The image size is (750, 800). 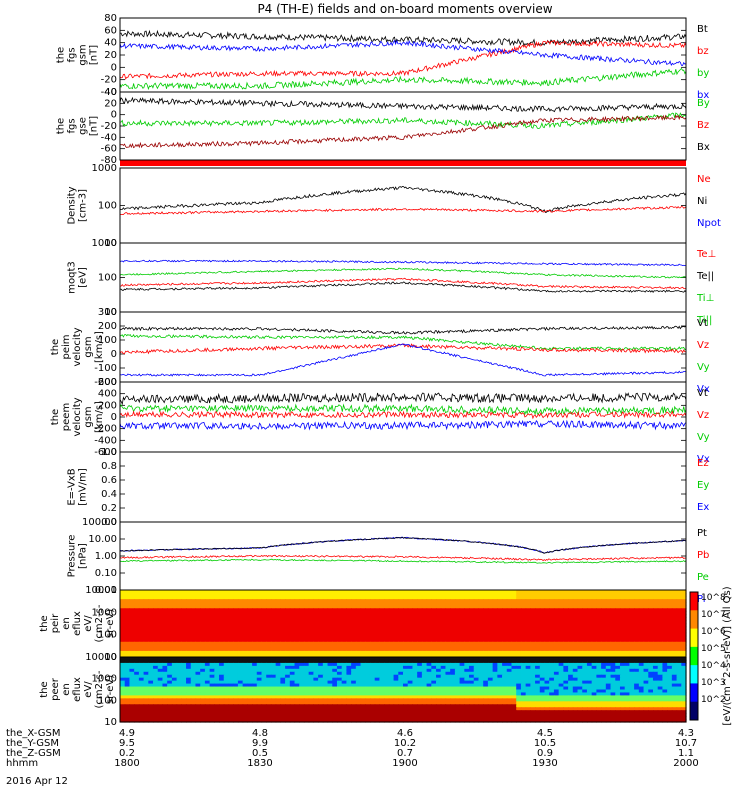 What do you see at coordinates (88, 623) in the screenshot?
I see `y-label-peir: eV/` at bounding box center [88, 623].